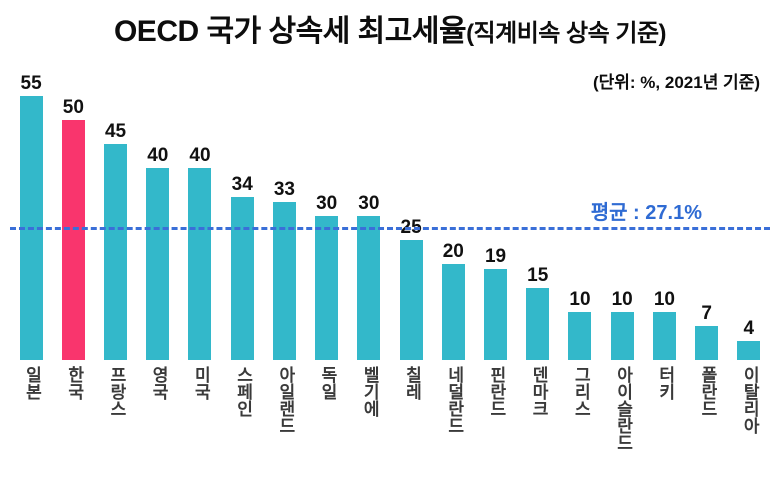 The width and height of the screenshot is (780, 487). I want to click on bar-category-label: 일본, so click(31, 383).